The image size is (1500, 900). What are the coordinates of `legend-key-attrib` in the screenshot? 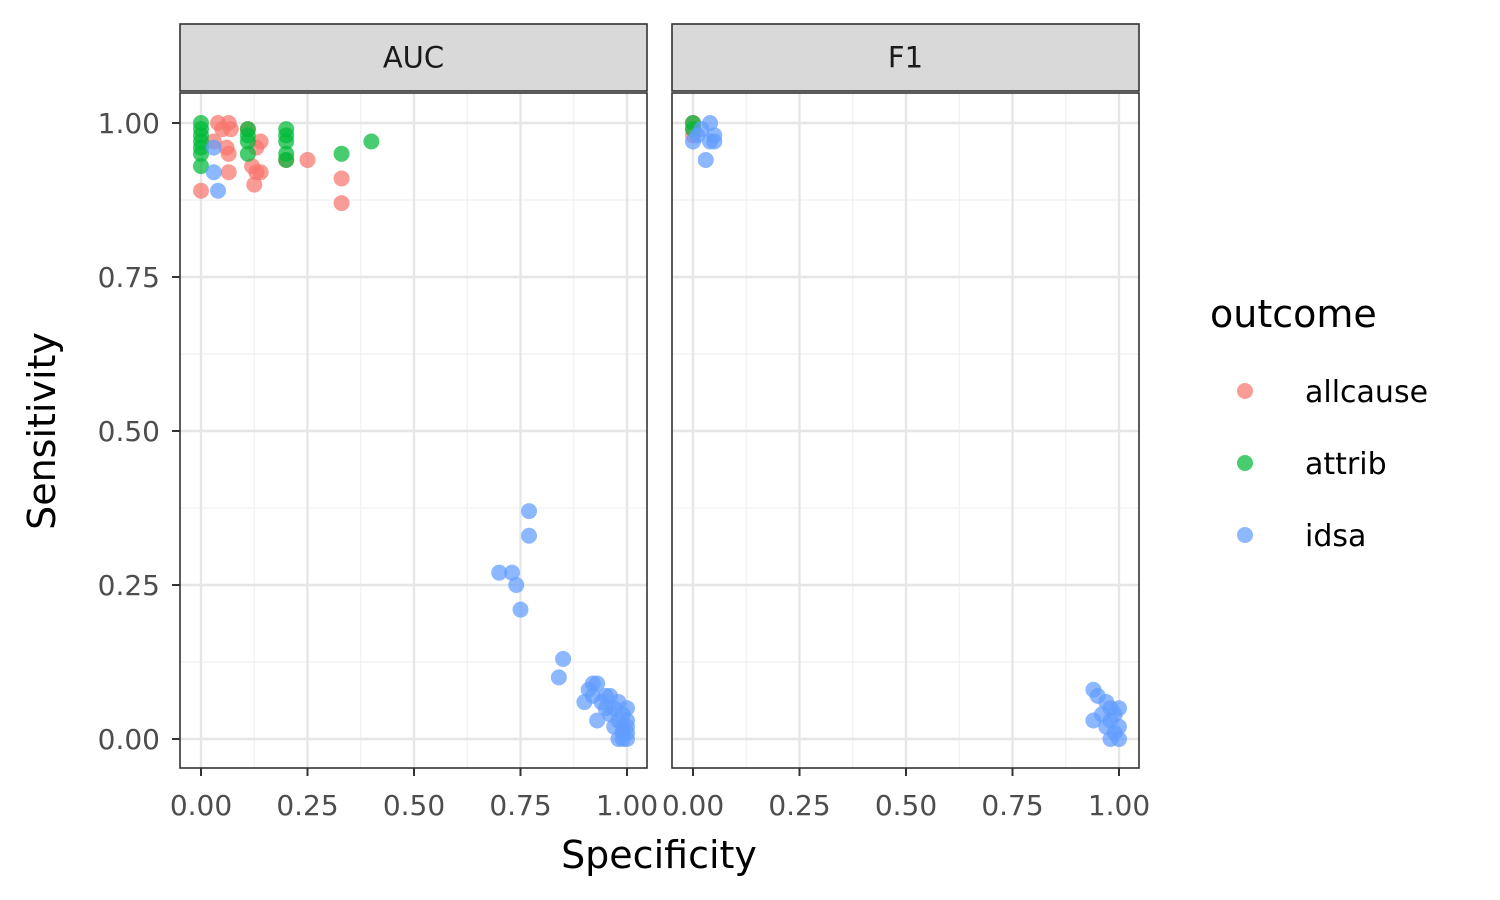 It's located at (1245, 463).